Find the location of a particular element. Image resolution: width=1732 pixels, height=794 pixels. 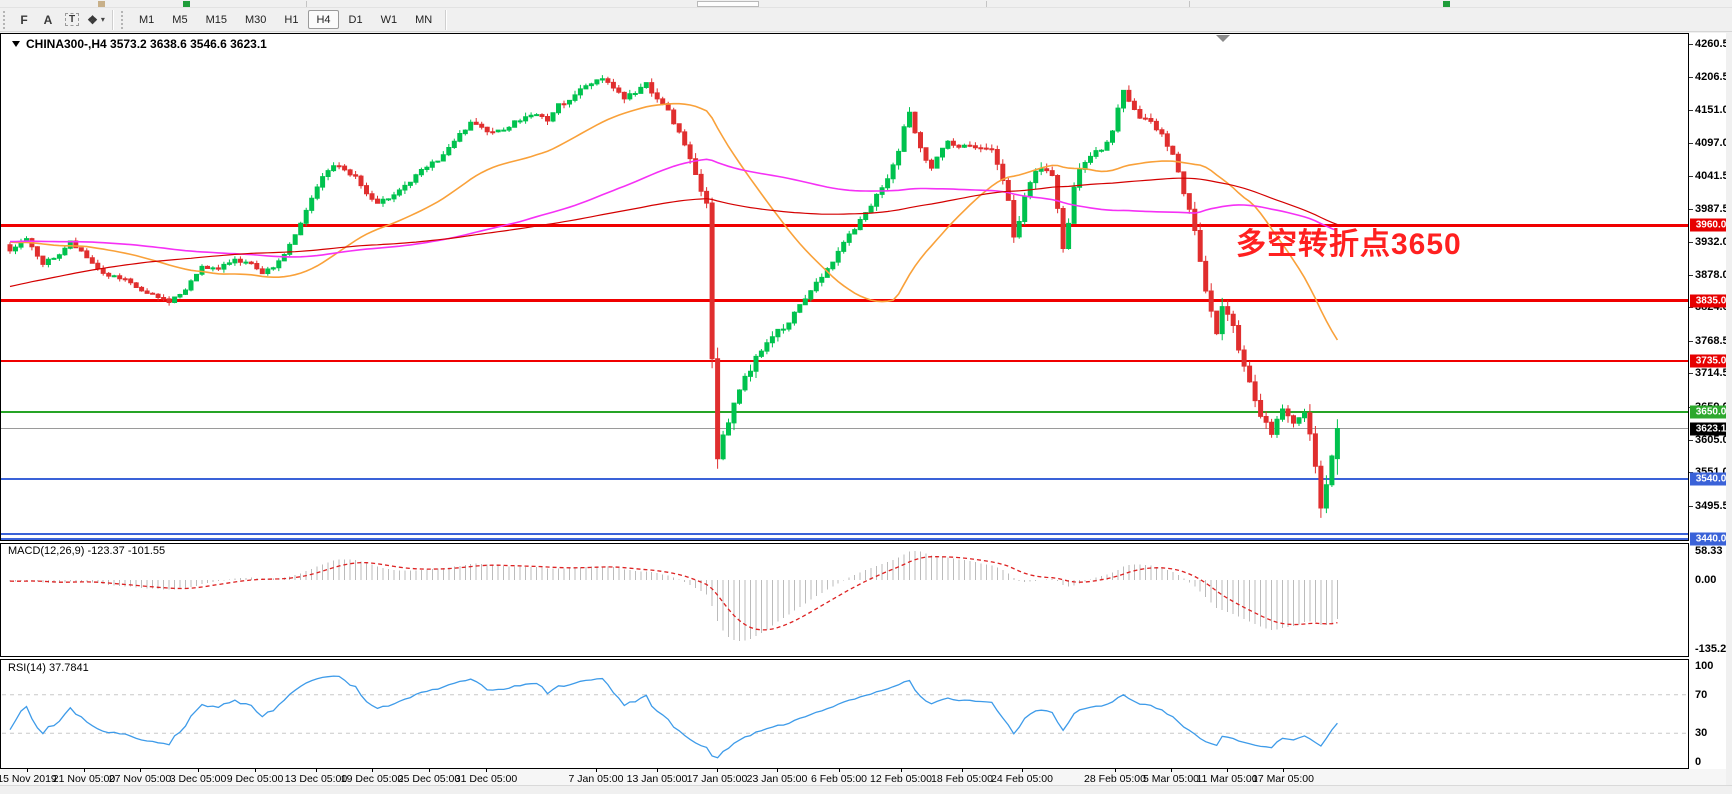

chart-annotation: 多空转折点3650 is located at coordinates (1349, 244).